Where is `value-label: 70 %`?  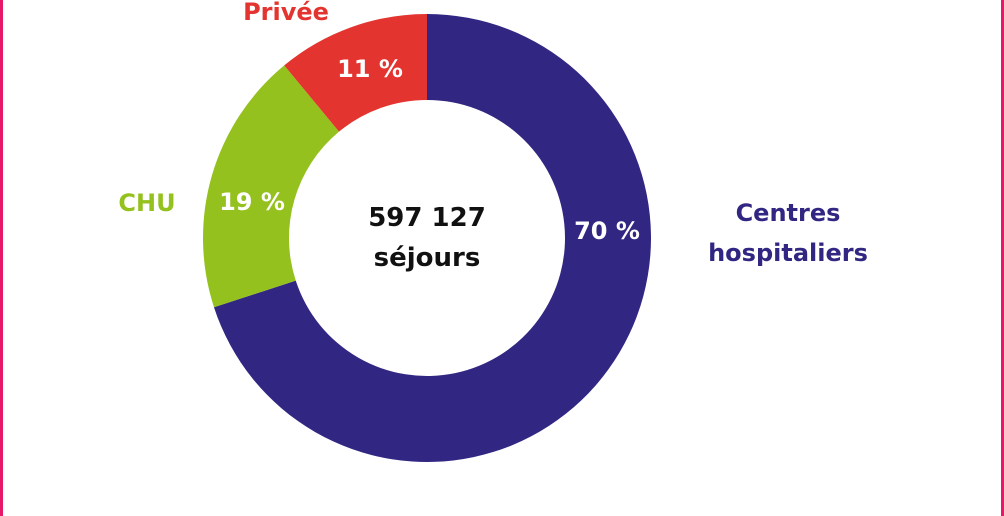
value-label: 70 % is located at coordinates (607, 231).